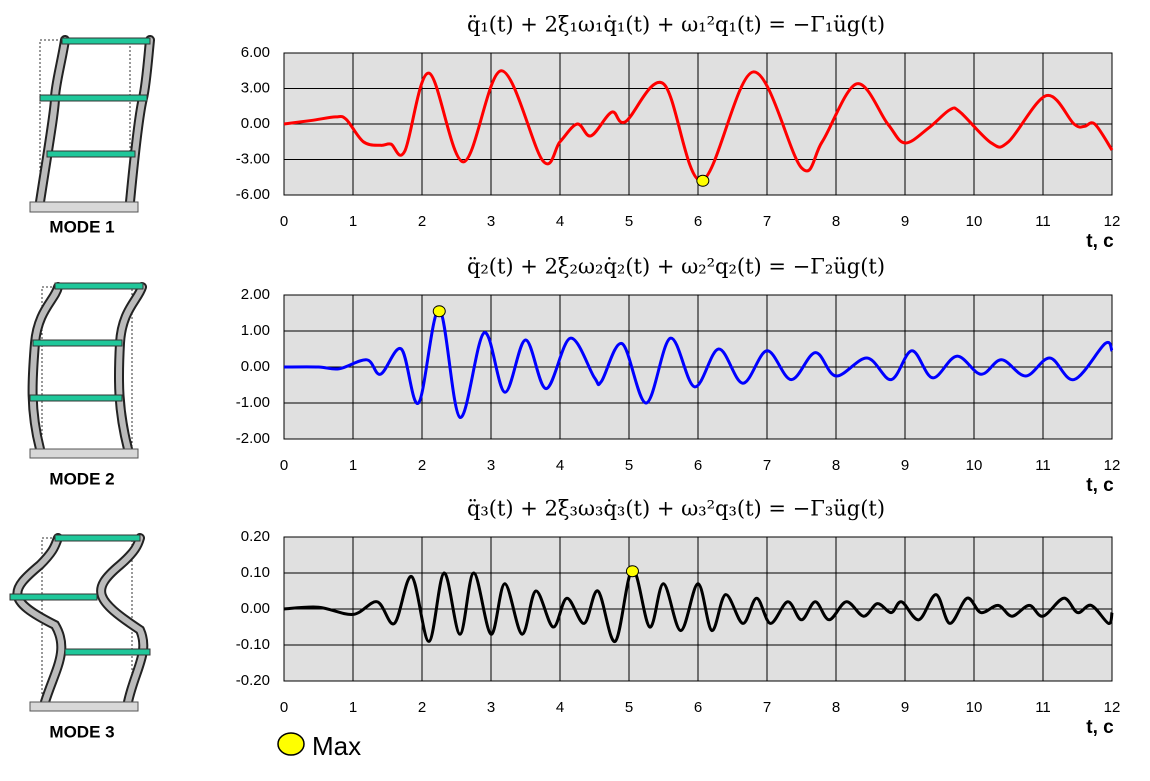  What do you see at coordinates (253, 680) in the screenshot?
I see `y-tick-label: -0.20` at bounding box center [253, 680].